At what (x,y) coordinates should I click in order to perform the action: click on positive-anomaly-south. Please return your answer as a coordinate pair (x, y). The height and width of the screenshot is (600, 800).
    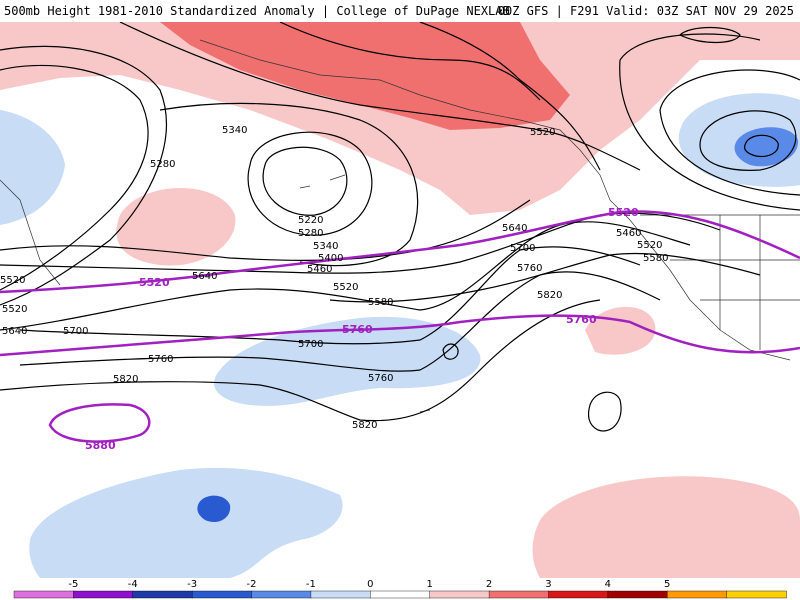
    Looking at the image, I should click on (666, 527).